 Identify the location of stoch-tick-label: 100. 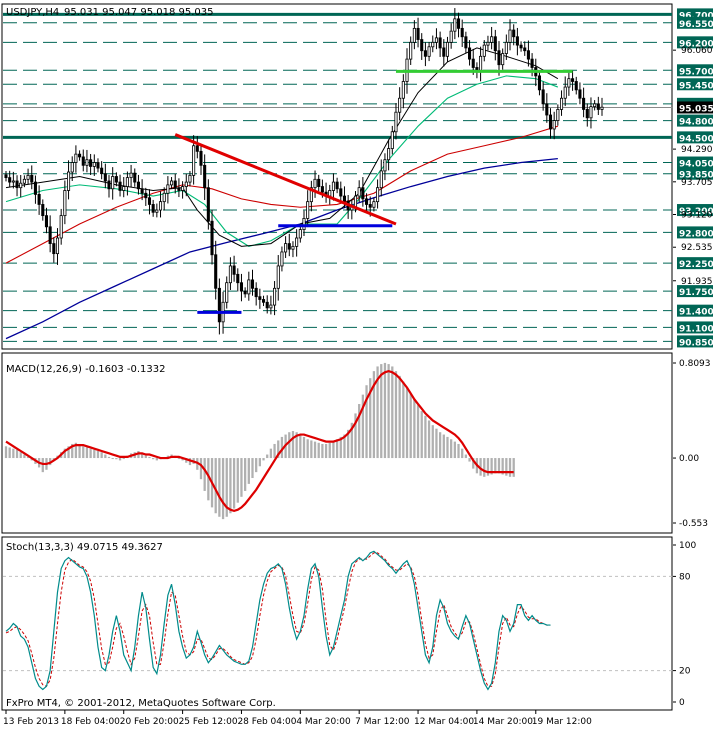
(687, 546).